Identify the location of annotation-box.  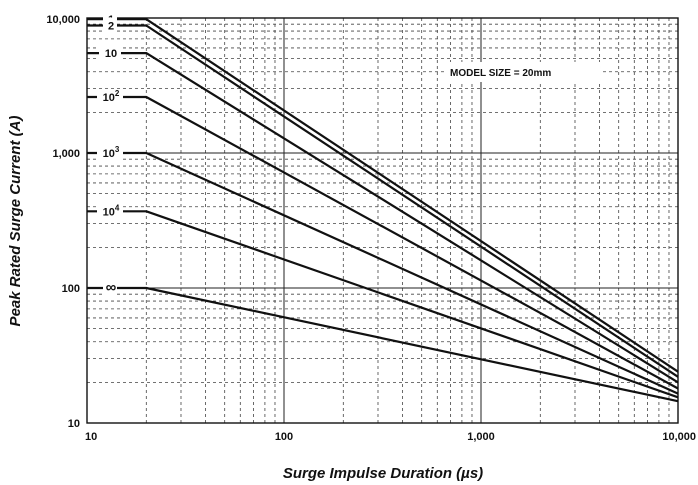
(522, 72).